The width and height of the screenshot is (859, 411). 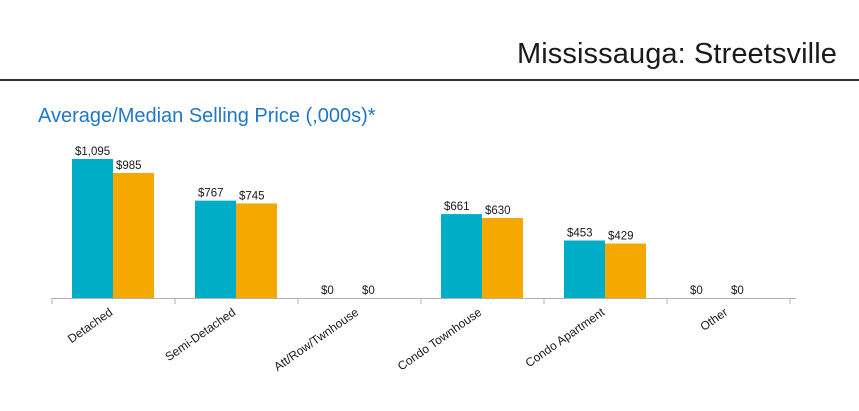 I want to click on x-tick-label: Detached, so click(x=90, y=325).